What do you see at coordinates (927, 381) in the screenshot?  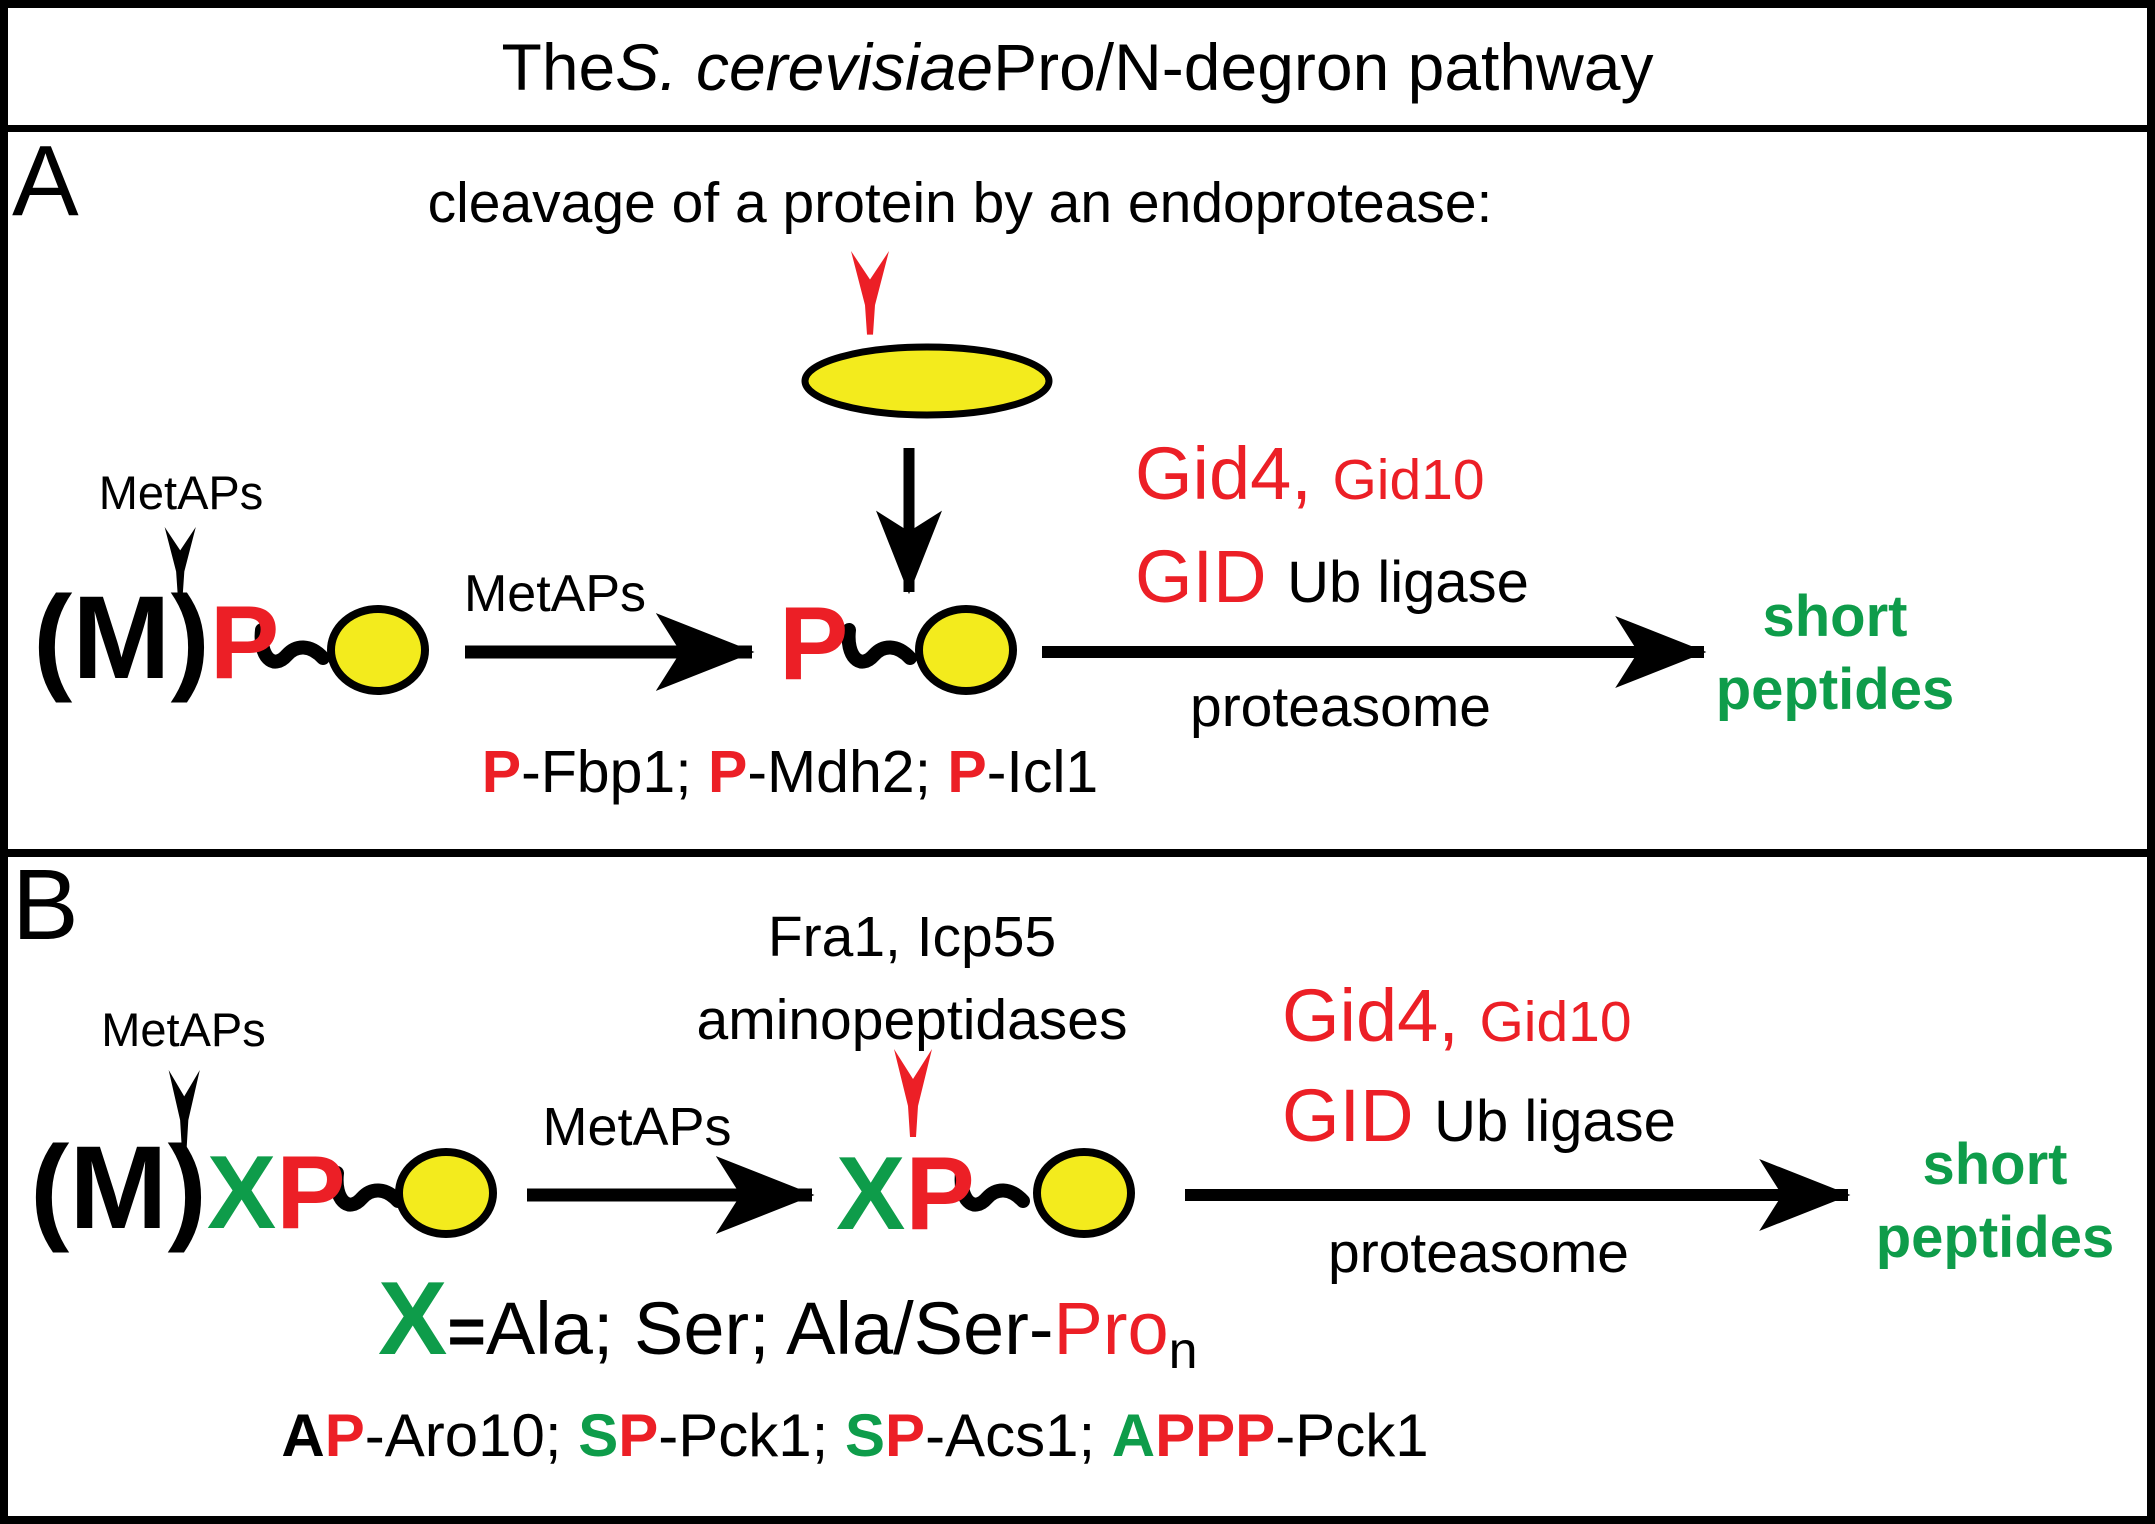 I see `protein-ellipse-icon` at bounding box center [927, 381].